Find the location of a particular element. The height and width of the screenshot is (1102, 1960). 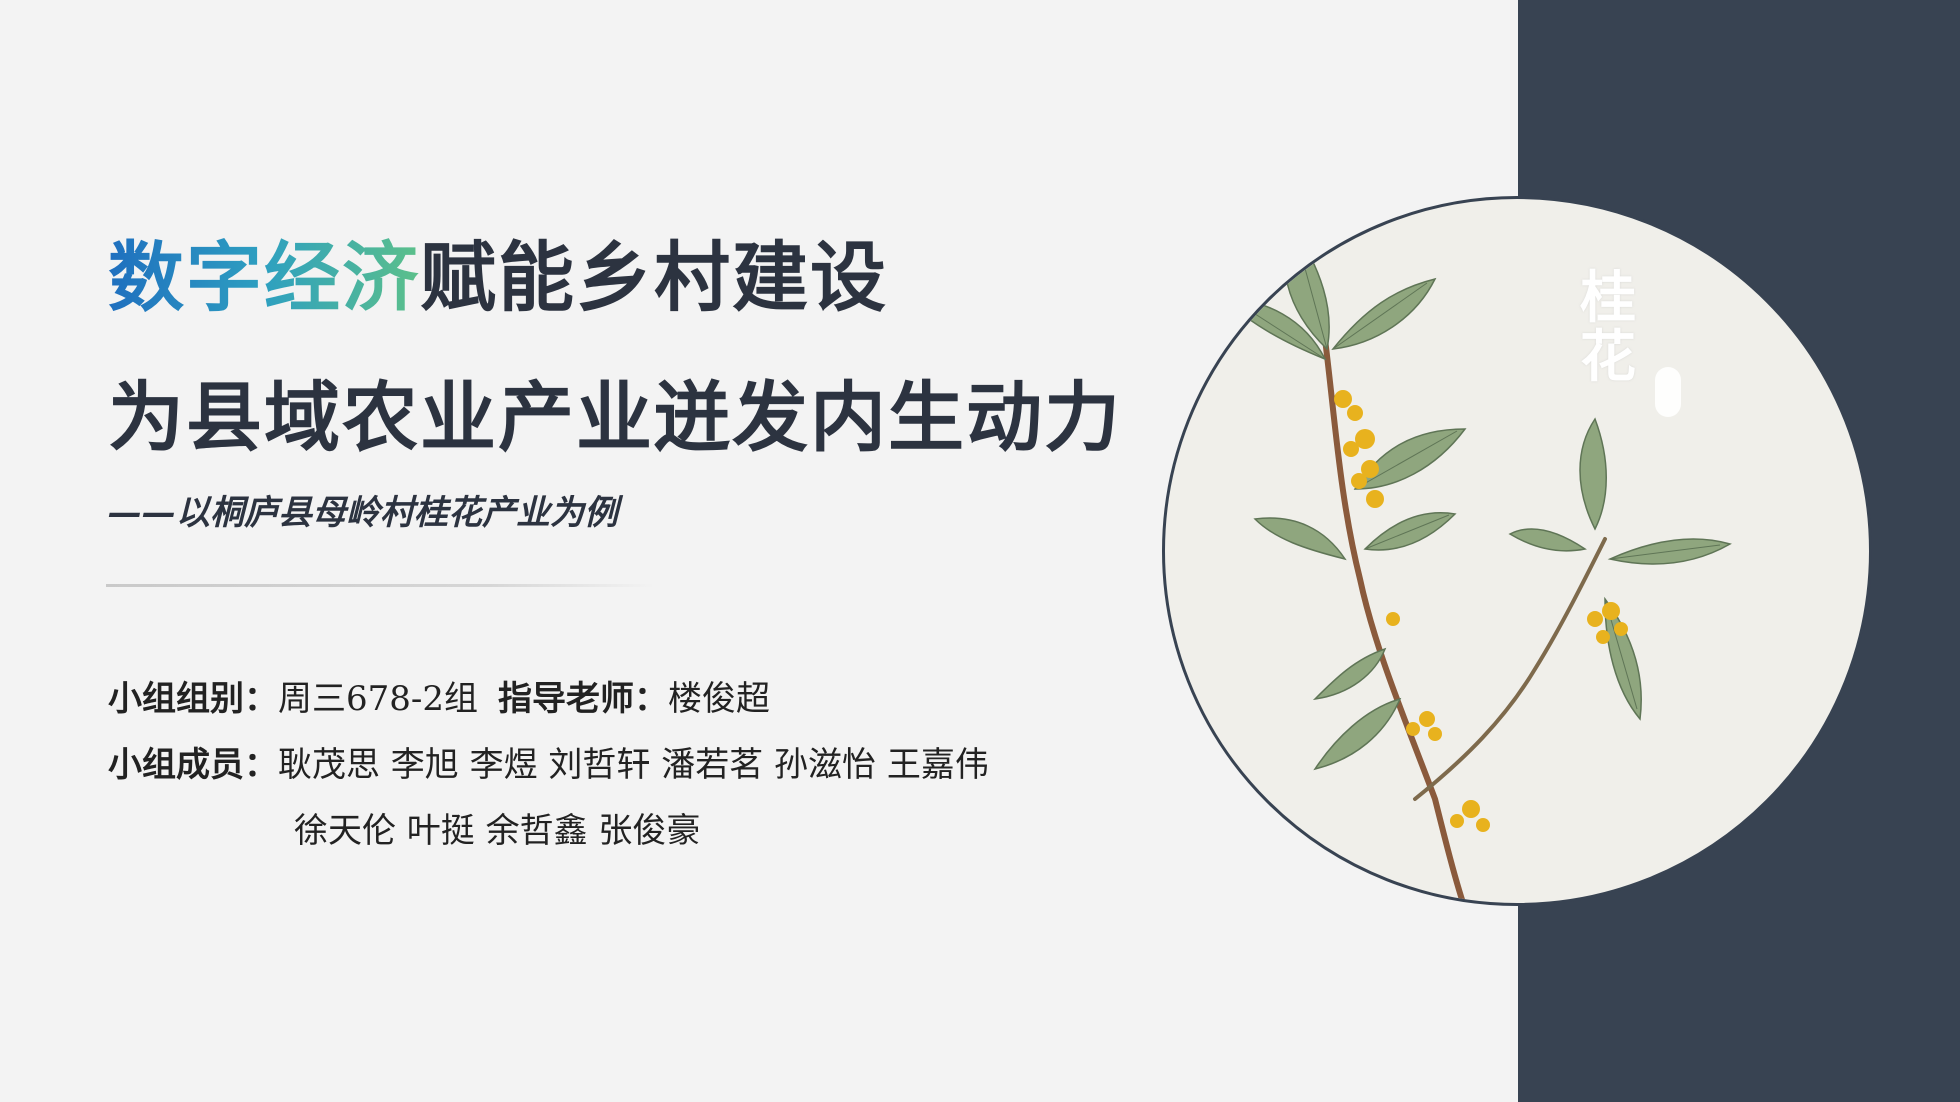

members-label: 小组成员： is located at coordinates (193, 765).